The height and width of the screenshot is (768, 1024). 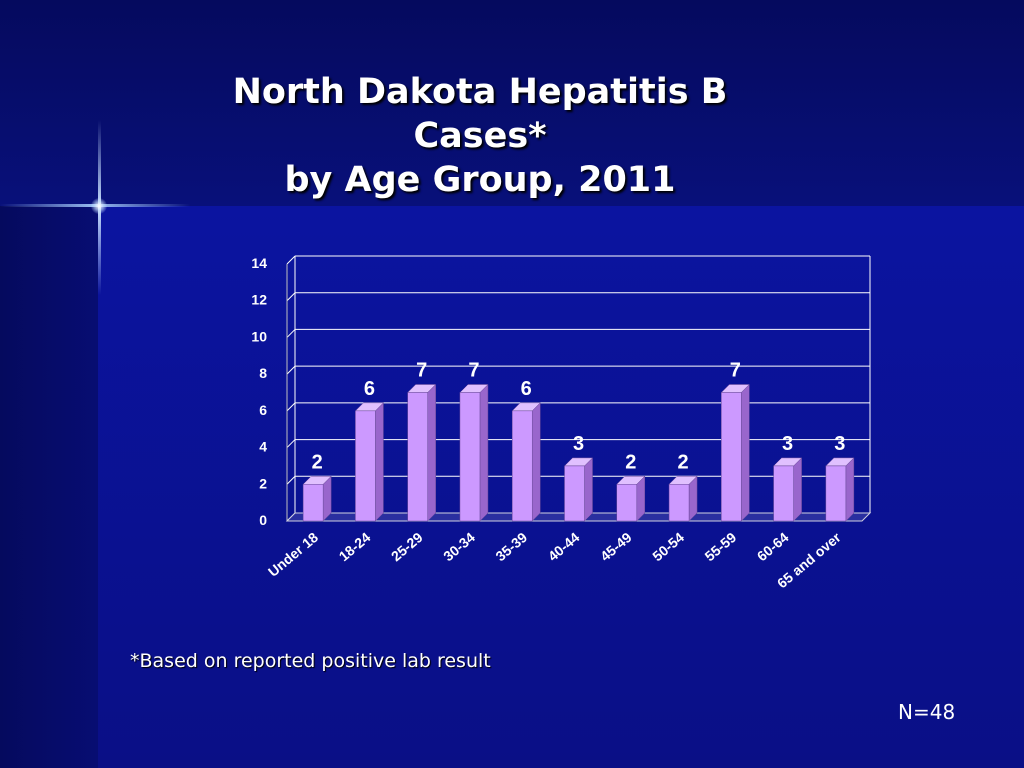 I want to click on x-tick-label: 40-44, so click(x=564, y=546).